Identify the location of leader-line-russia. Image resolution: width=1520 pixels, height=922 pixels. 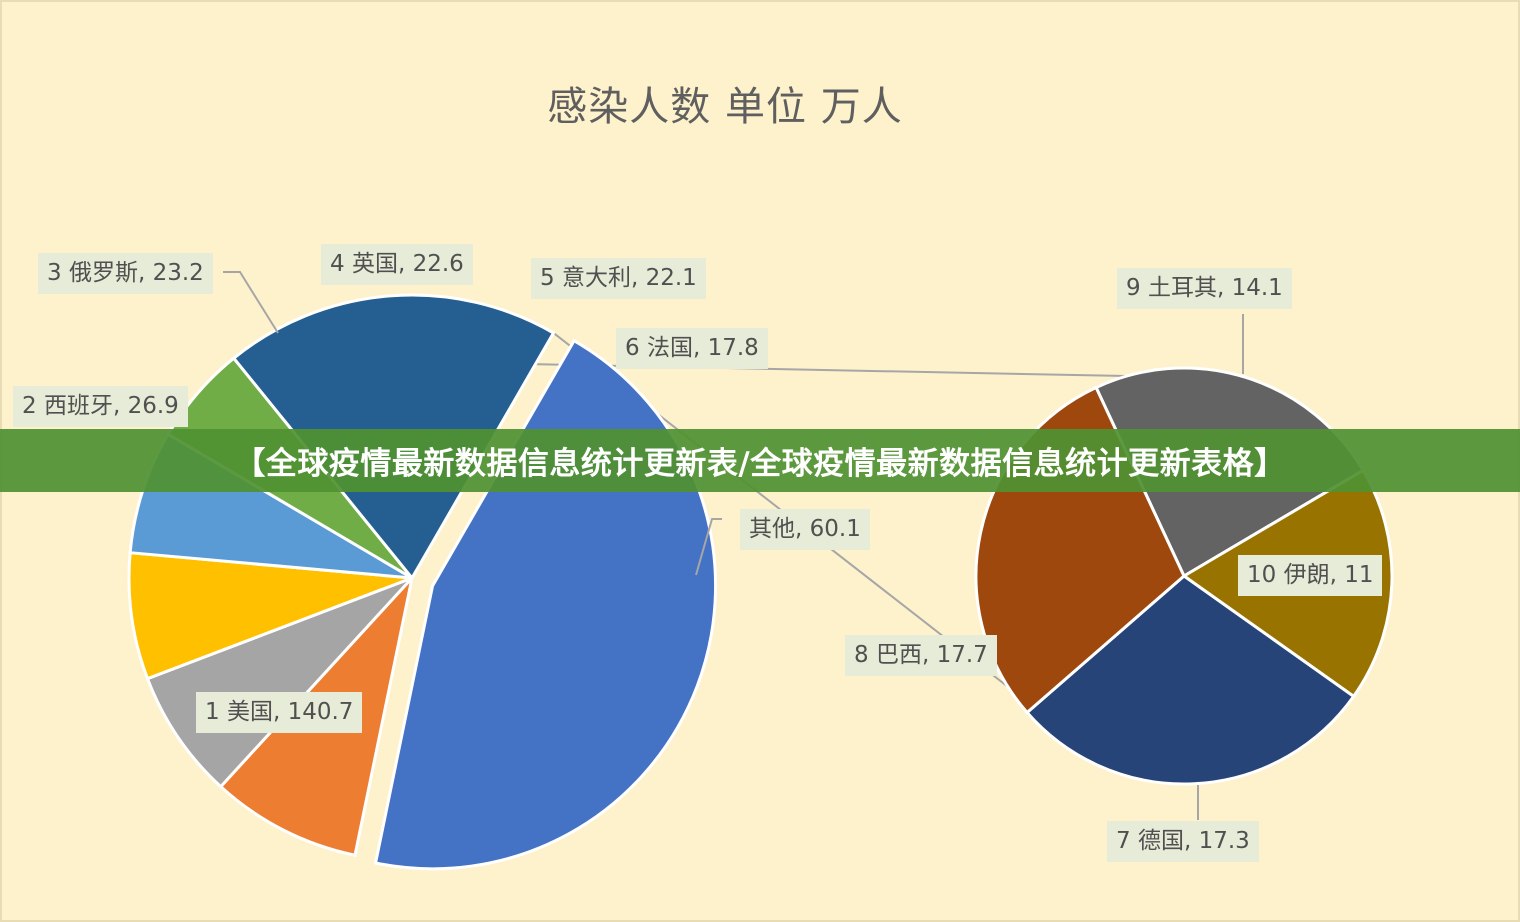
(251, 302).